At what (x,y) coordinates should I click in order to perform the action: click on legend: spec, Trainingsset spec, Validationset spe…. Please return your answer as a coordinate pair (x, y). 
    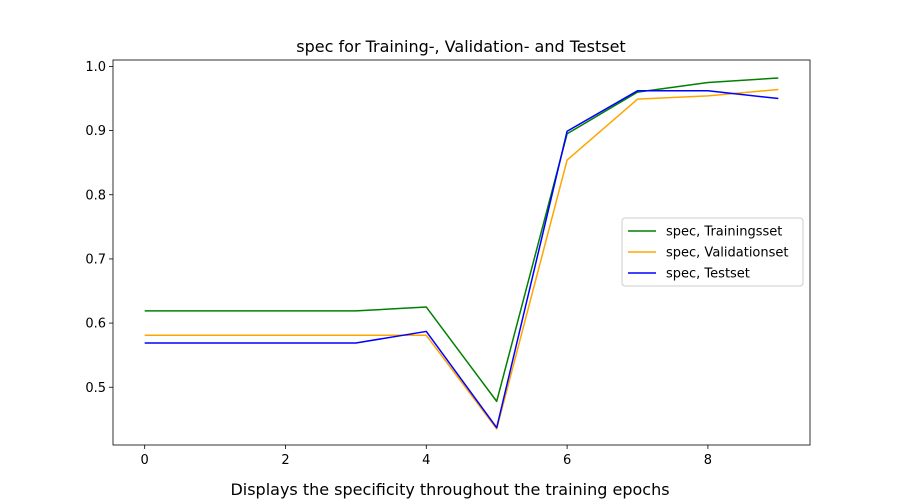
    Looking at the image, I should click on (712, 252).